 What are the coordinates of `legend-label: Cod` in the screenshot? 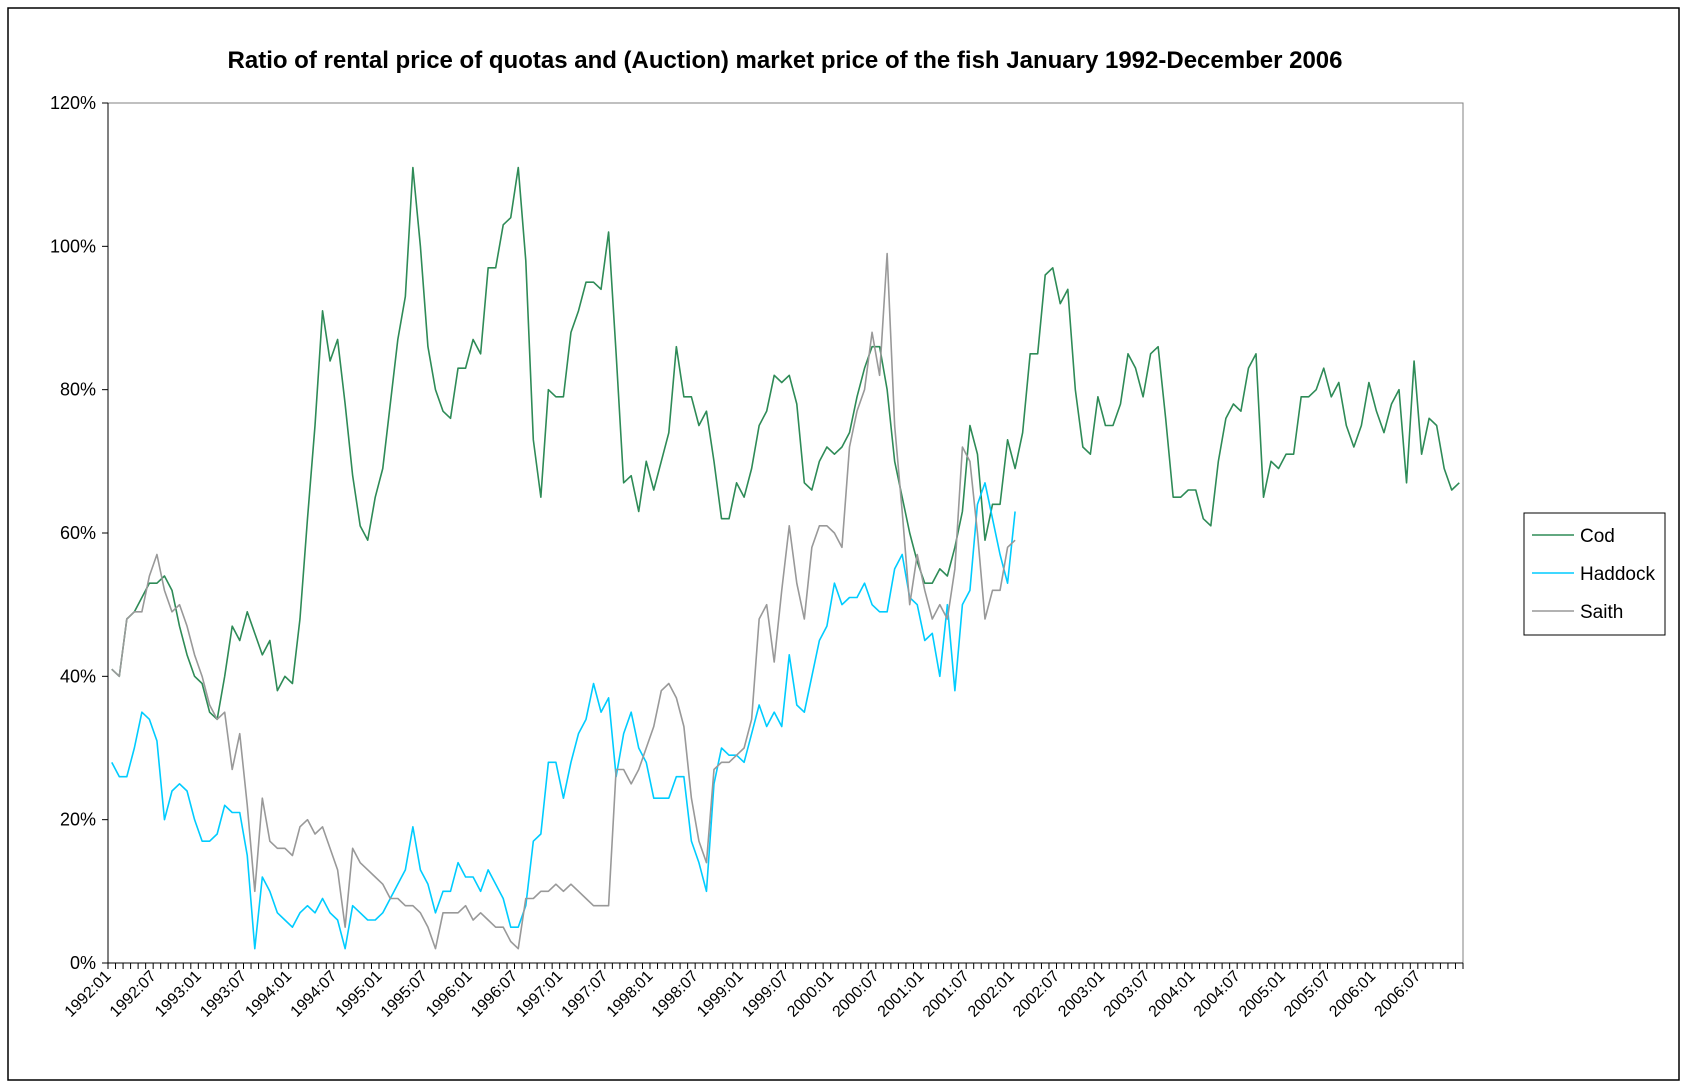 It's located at (1597, 536).